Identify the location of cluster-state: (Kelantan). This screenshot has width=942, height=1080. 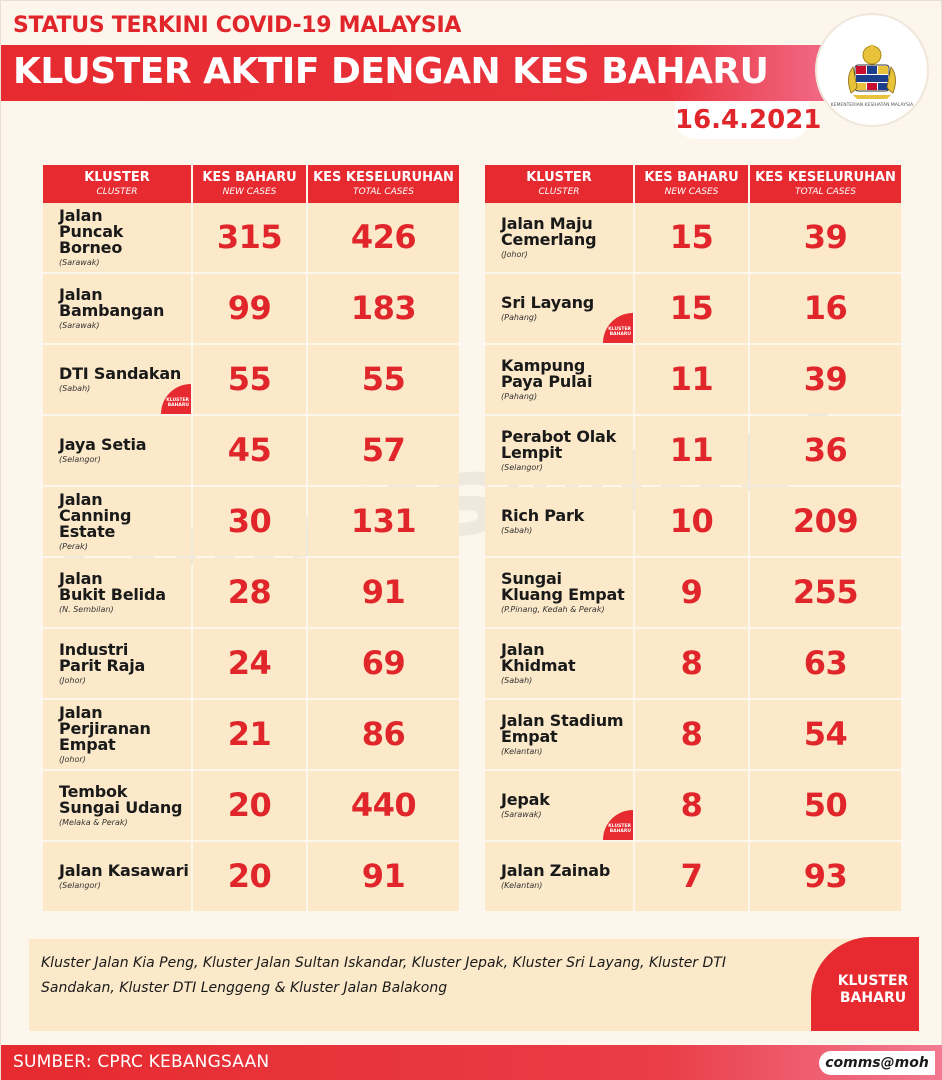
(522, 751).